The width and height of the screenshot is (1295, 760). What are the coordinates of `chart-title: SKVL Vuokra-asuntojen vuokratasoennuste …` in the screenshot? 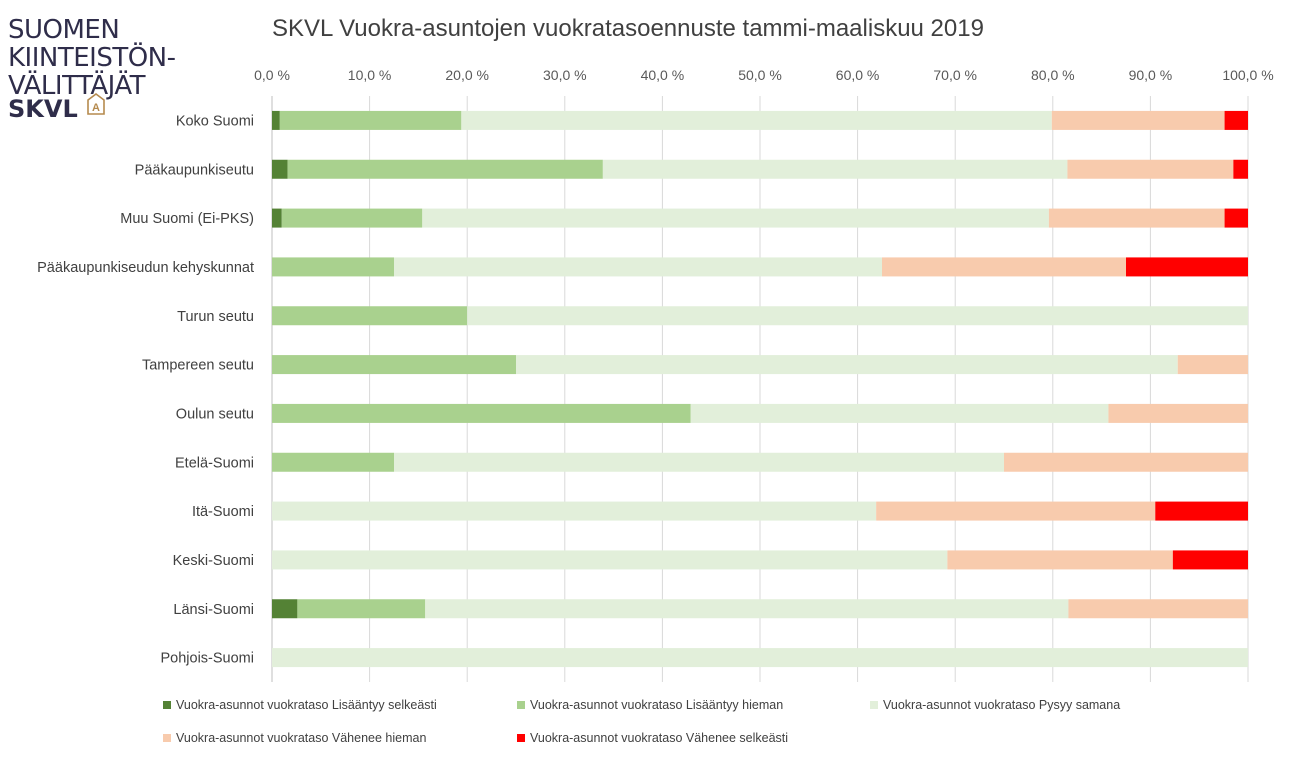 It's located at (628, 28).